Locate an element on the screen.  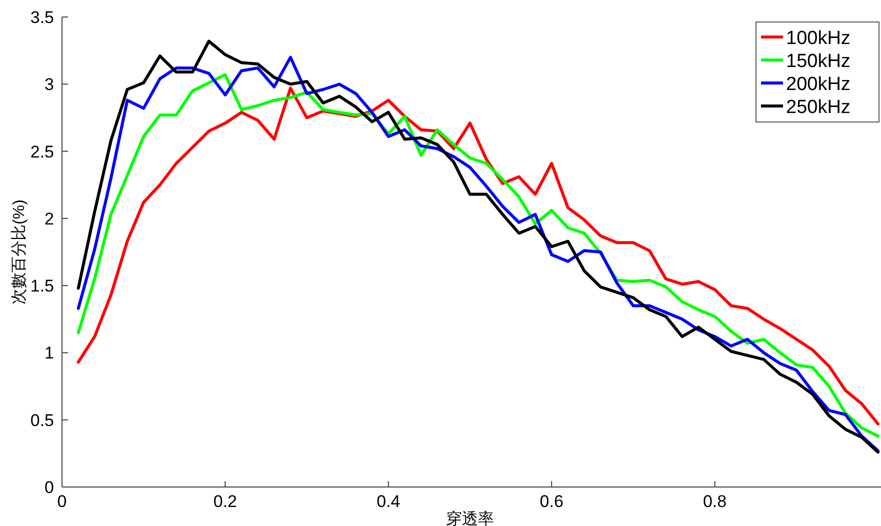
y-axis-title: 次數百分比(%) is located at coordinates (19, 252).